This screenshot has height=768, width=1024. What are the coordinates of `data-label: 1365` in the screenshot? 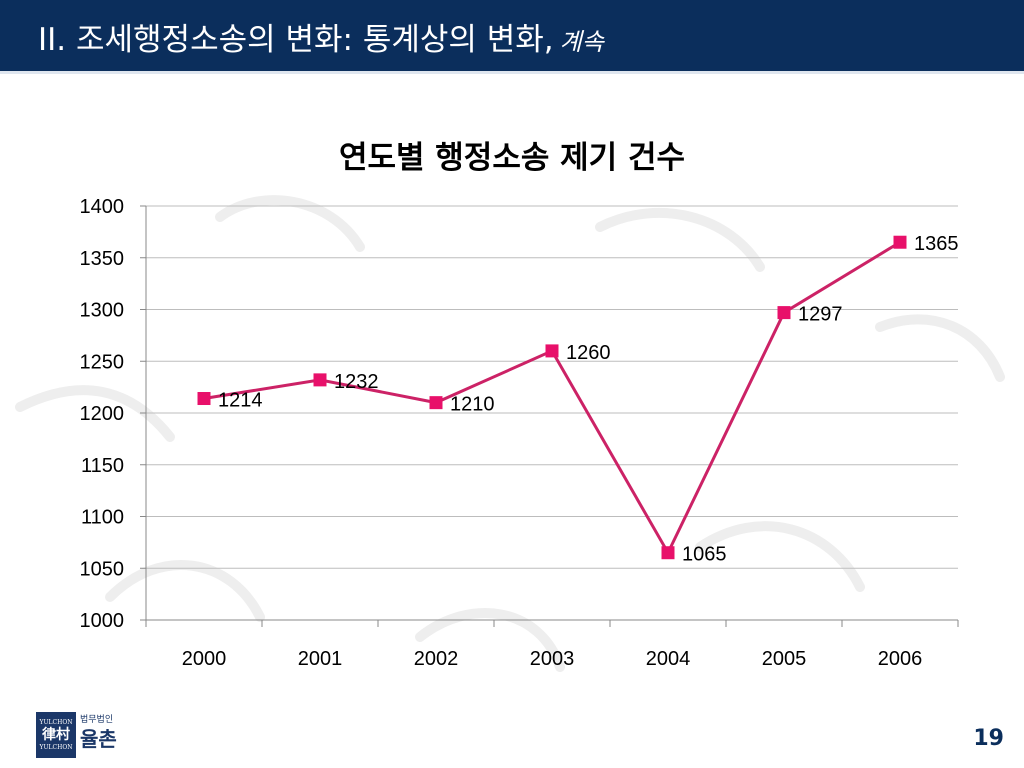 It's located at (936, 244).